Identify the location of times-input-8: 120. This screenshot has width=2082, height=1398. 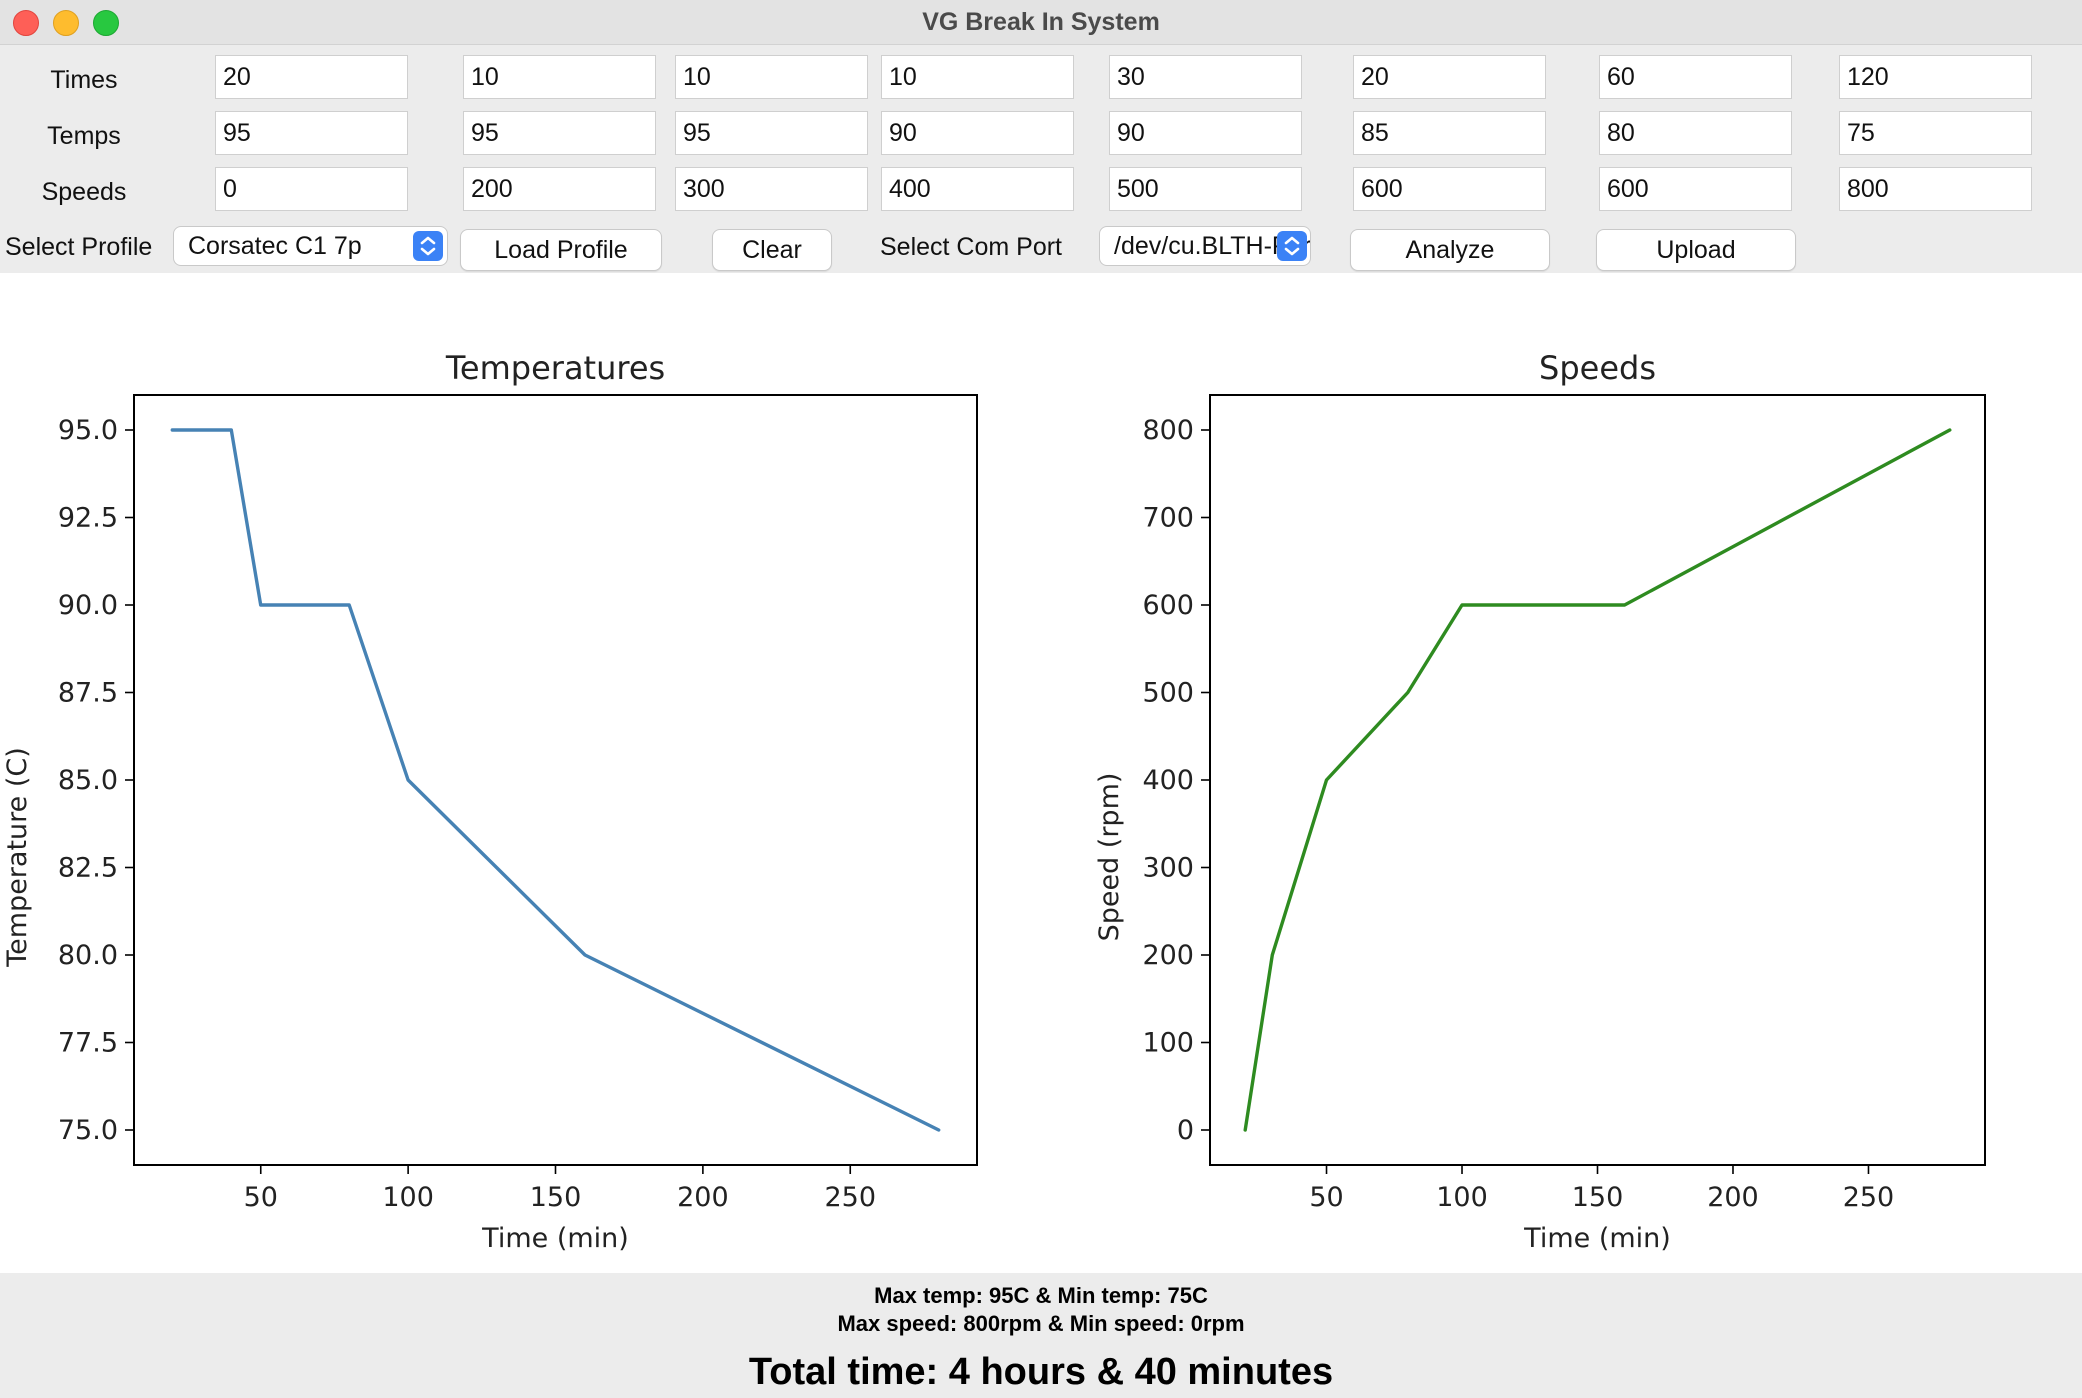
(1935, 77).